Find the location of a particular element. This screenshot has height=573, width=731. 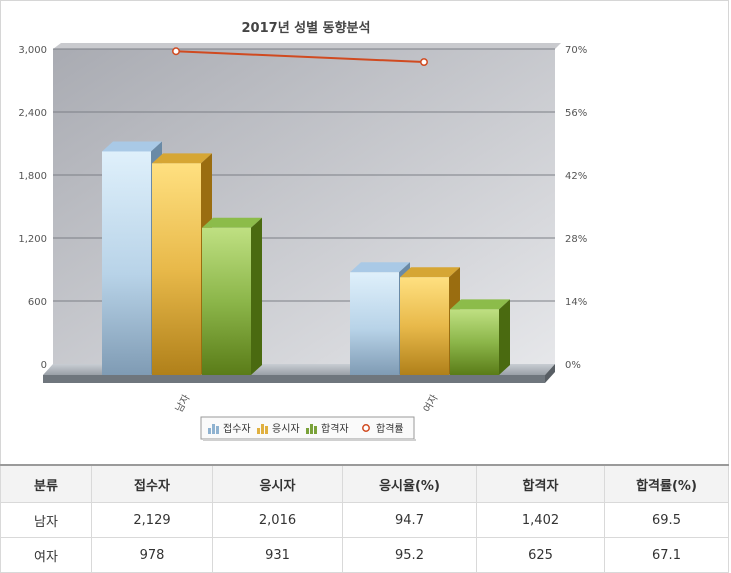

right-tick-label: 56% is located at coordinates (576, 113).